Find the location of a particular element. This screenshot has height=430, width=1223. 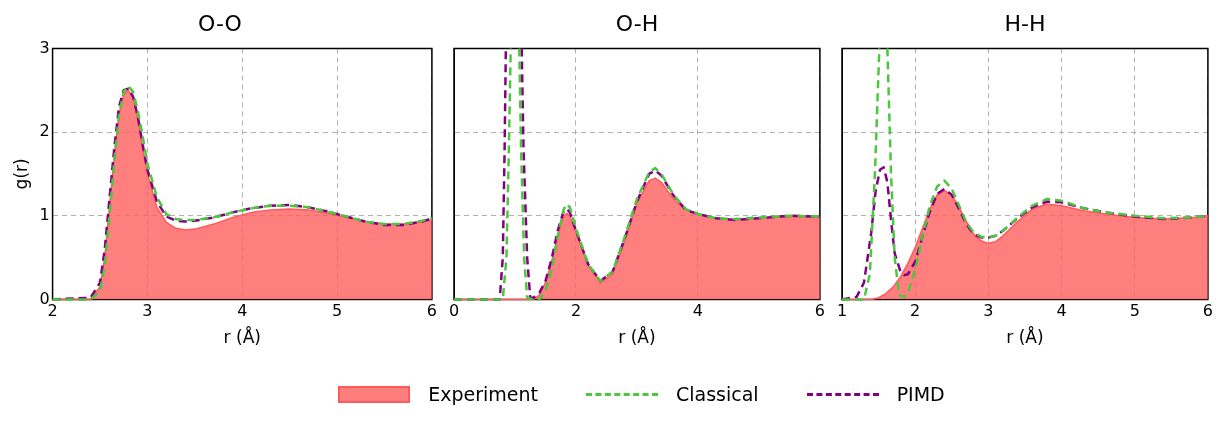

y-tick-label: 1 is located at coordinates (44, 214).